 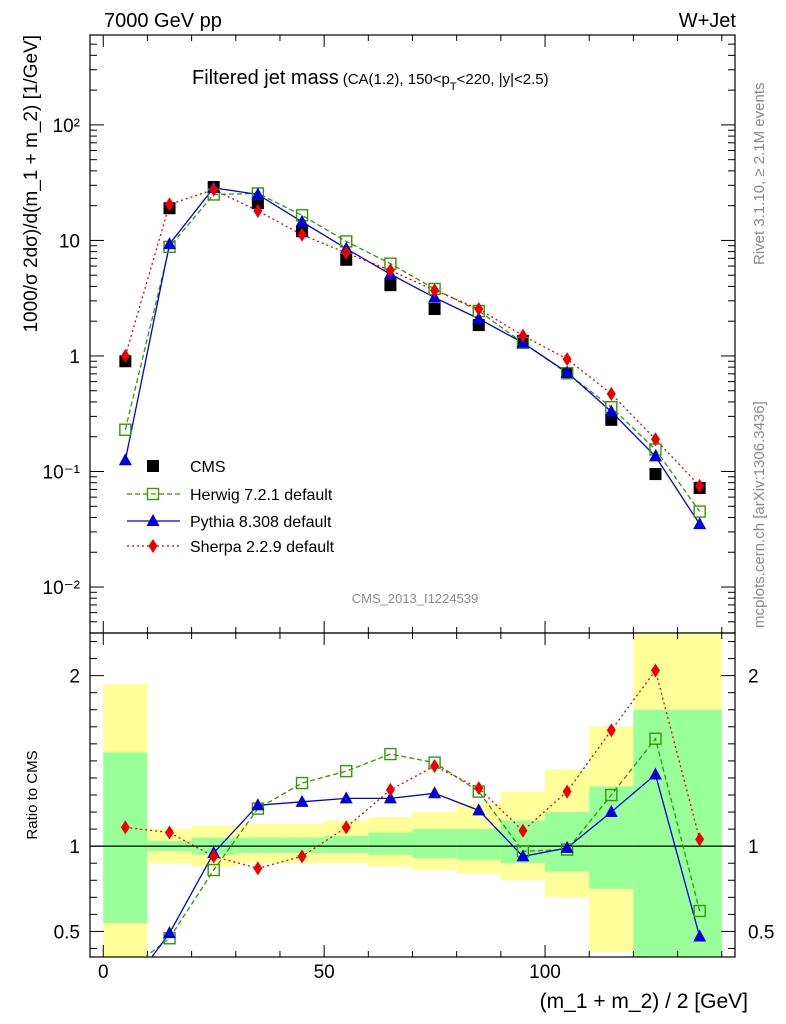 I want to click on y-tick-label: 10², so click(x=66, y=126).